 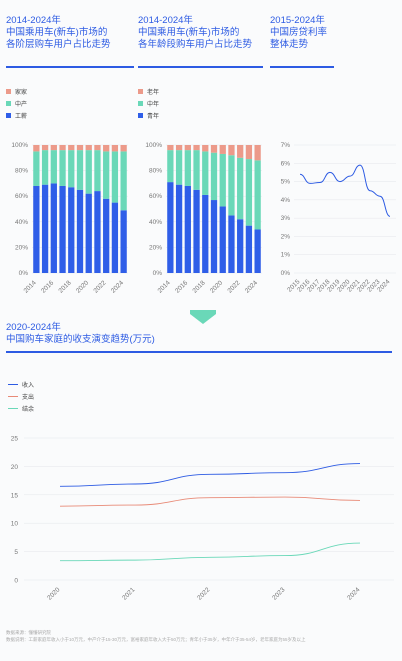 What do you see at coordinates (200, 67) in the screenshot?
I see `age-panel-rule` at bounding box center [200, 67].